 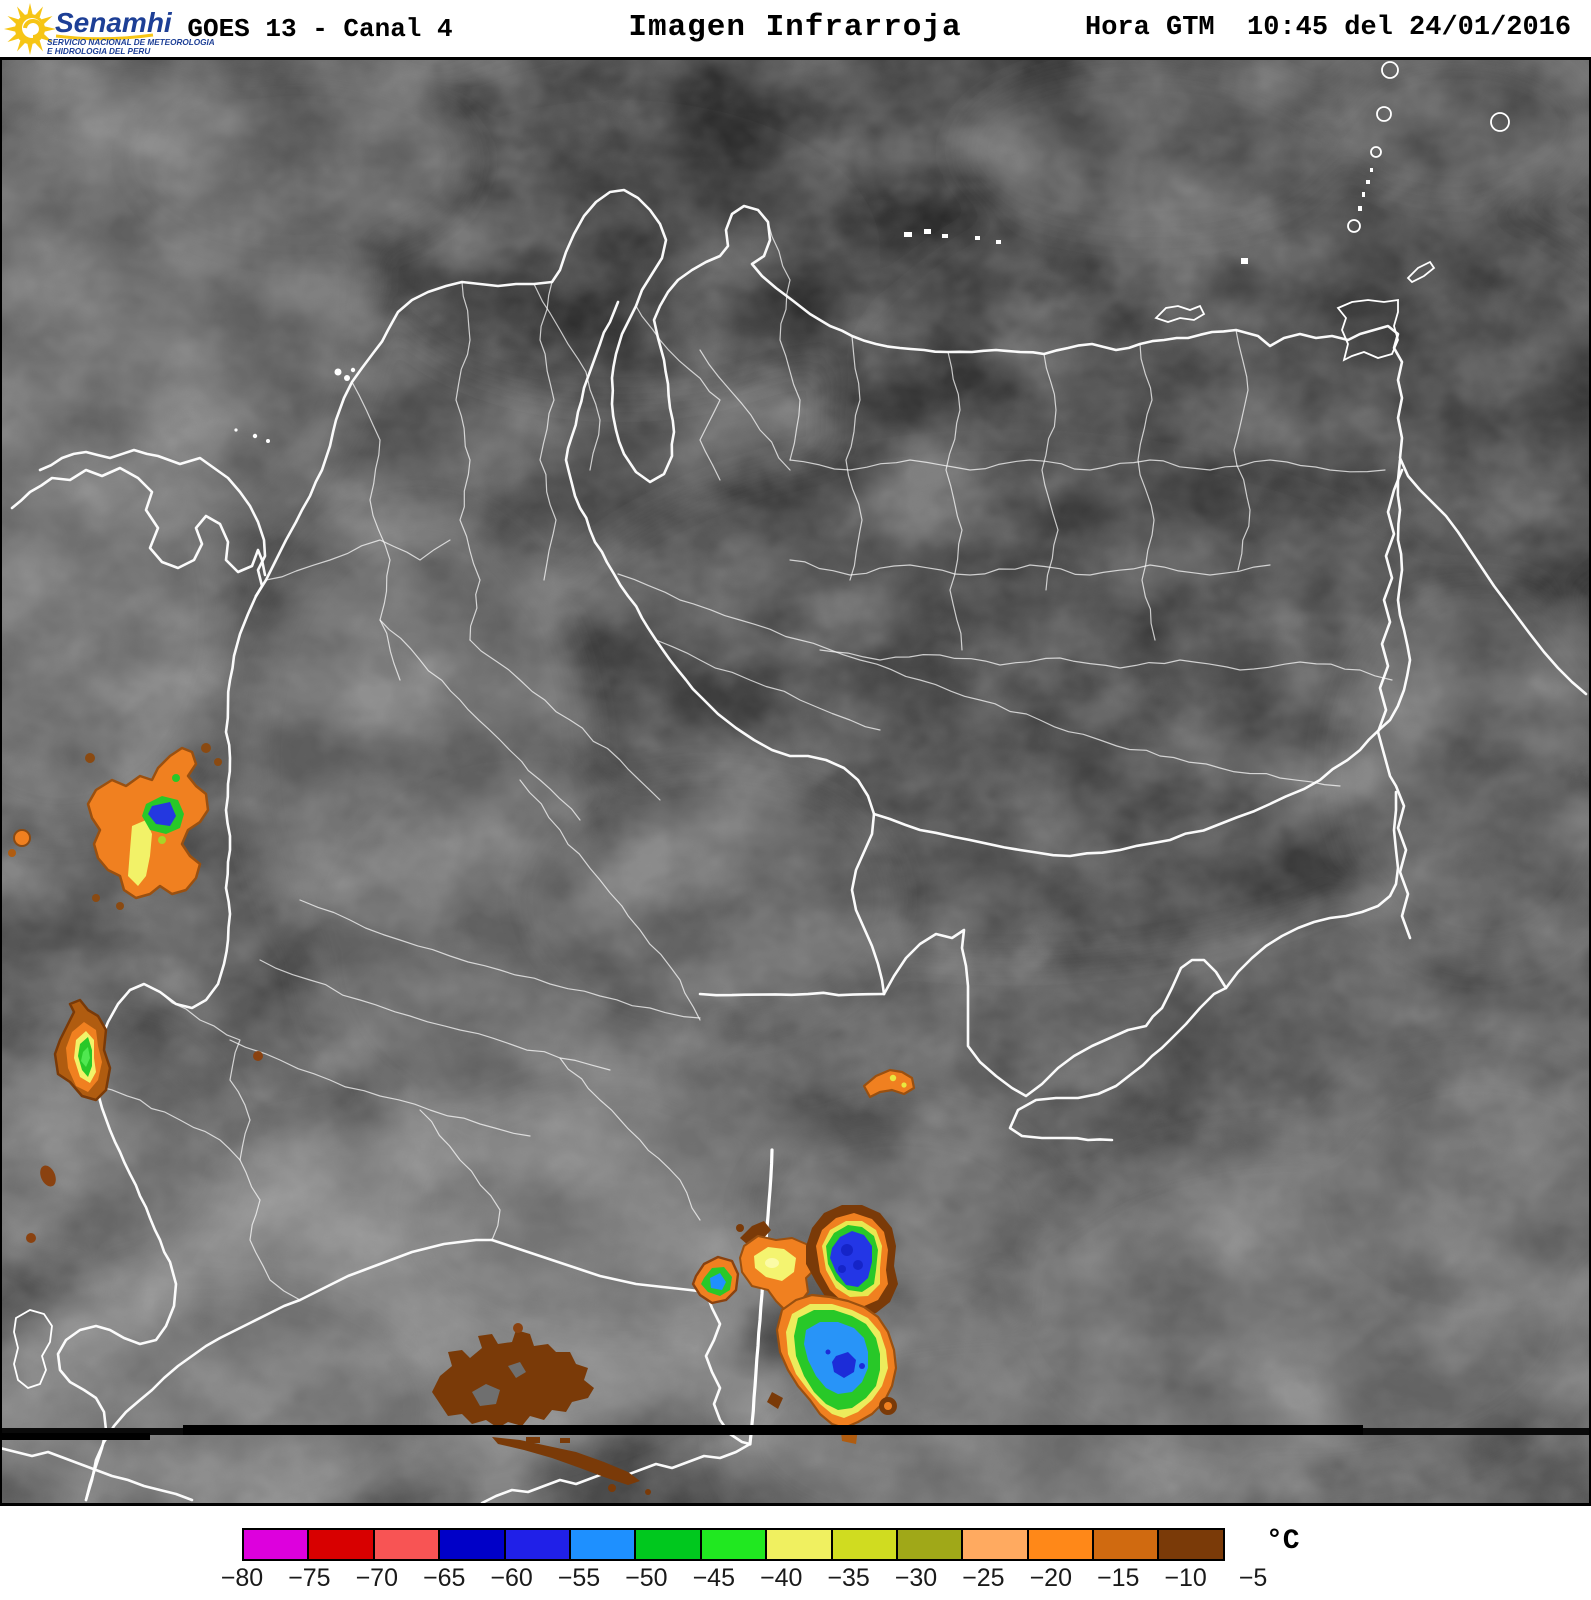 I want to click on tick-label: −35, so click(x=848, y=1578).